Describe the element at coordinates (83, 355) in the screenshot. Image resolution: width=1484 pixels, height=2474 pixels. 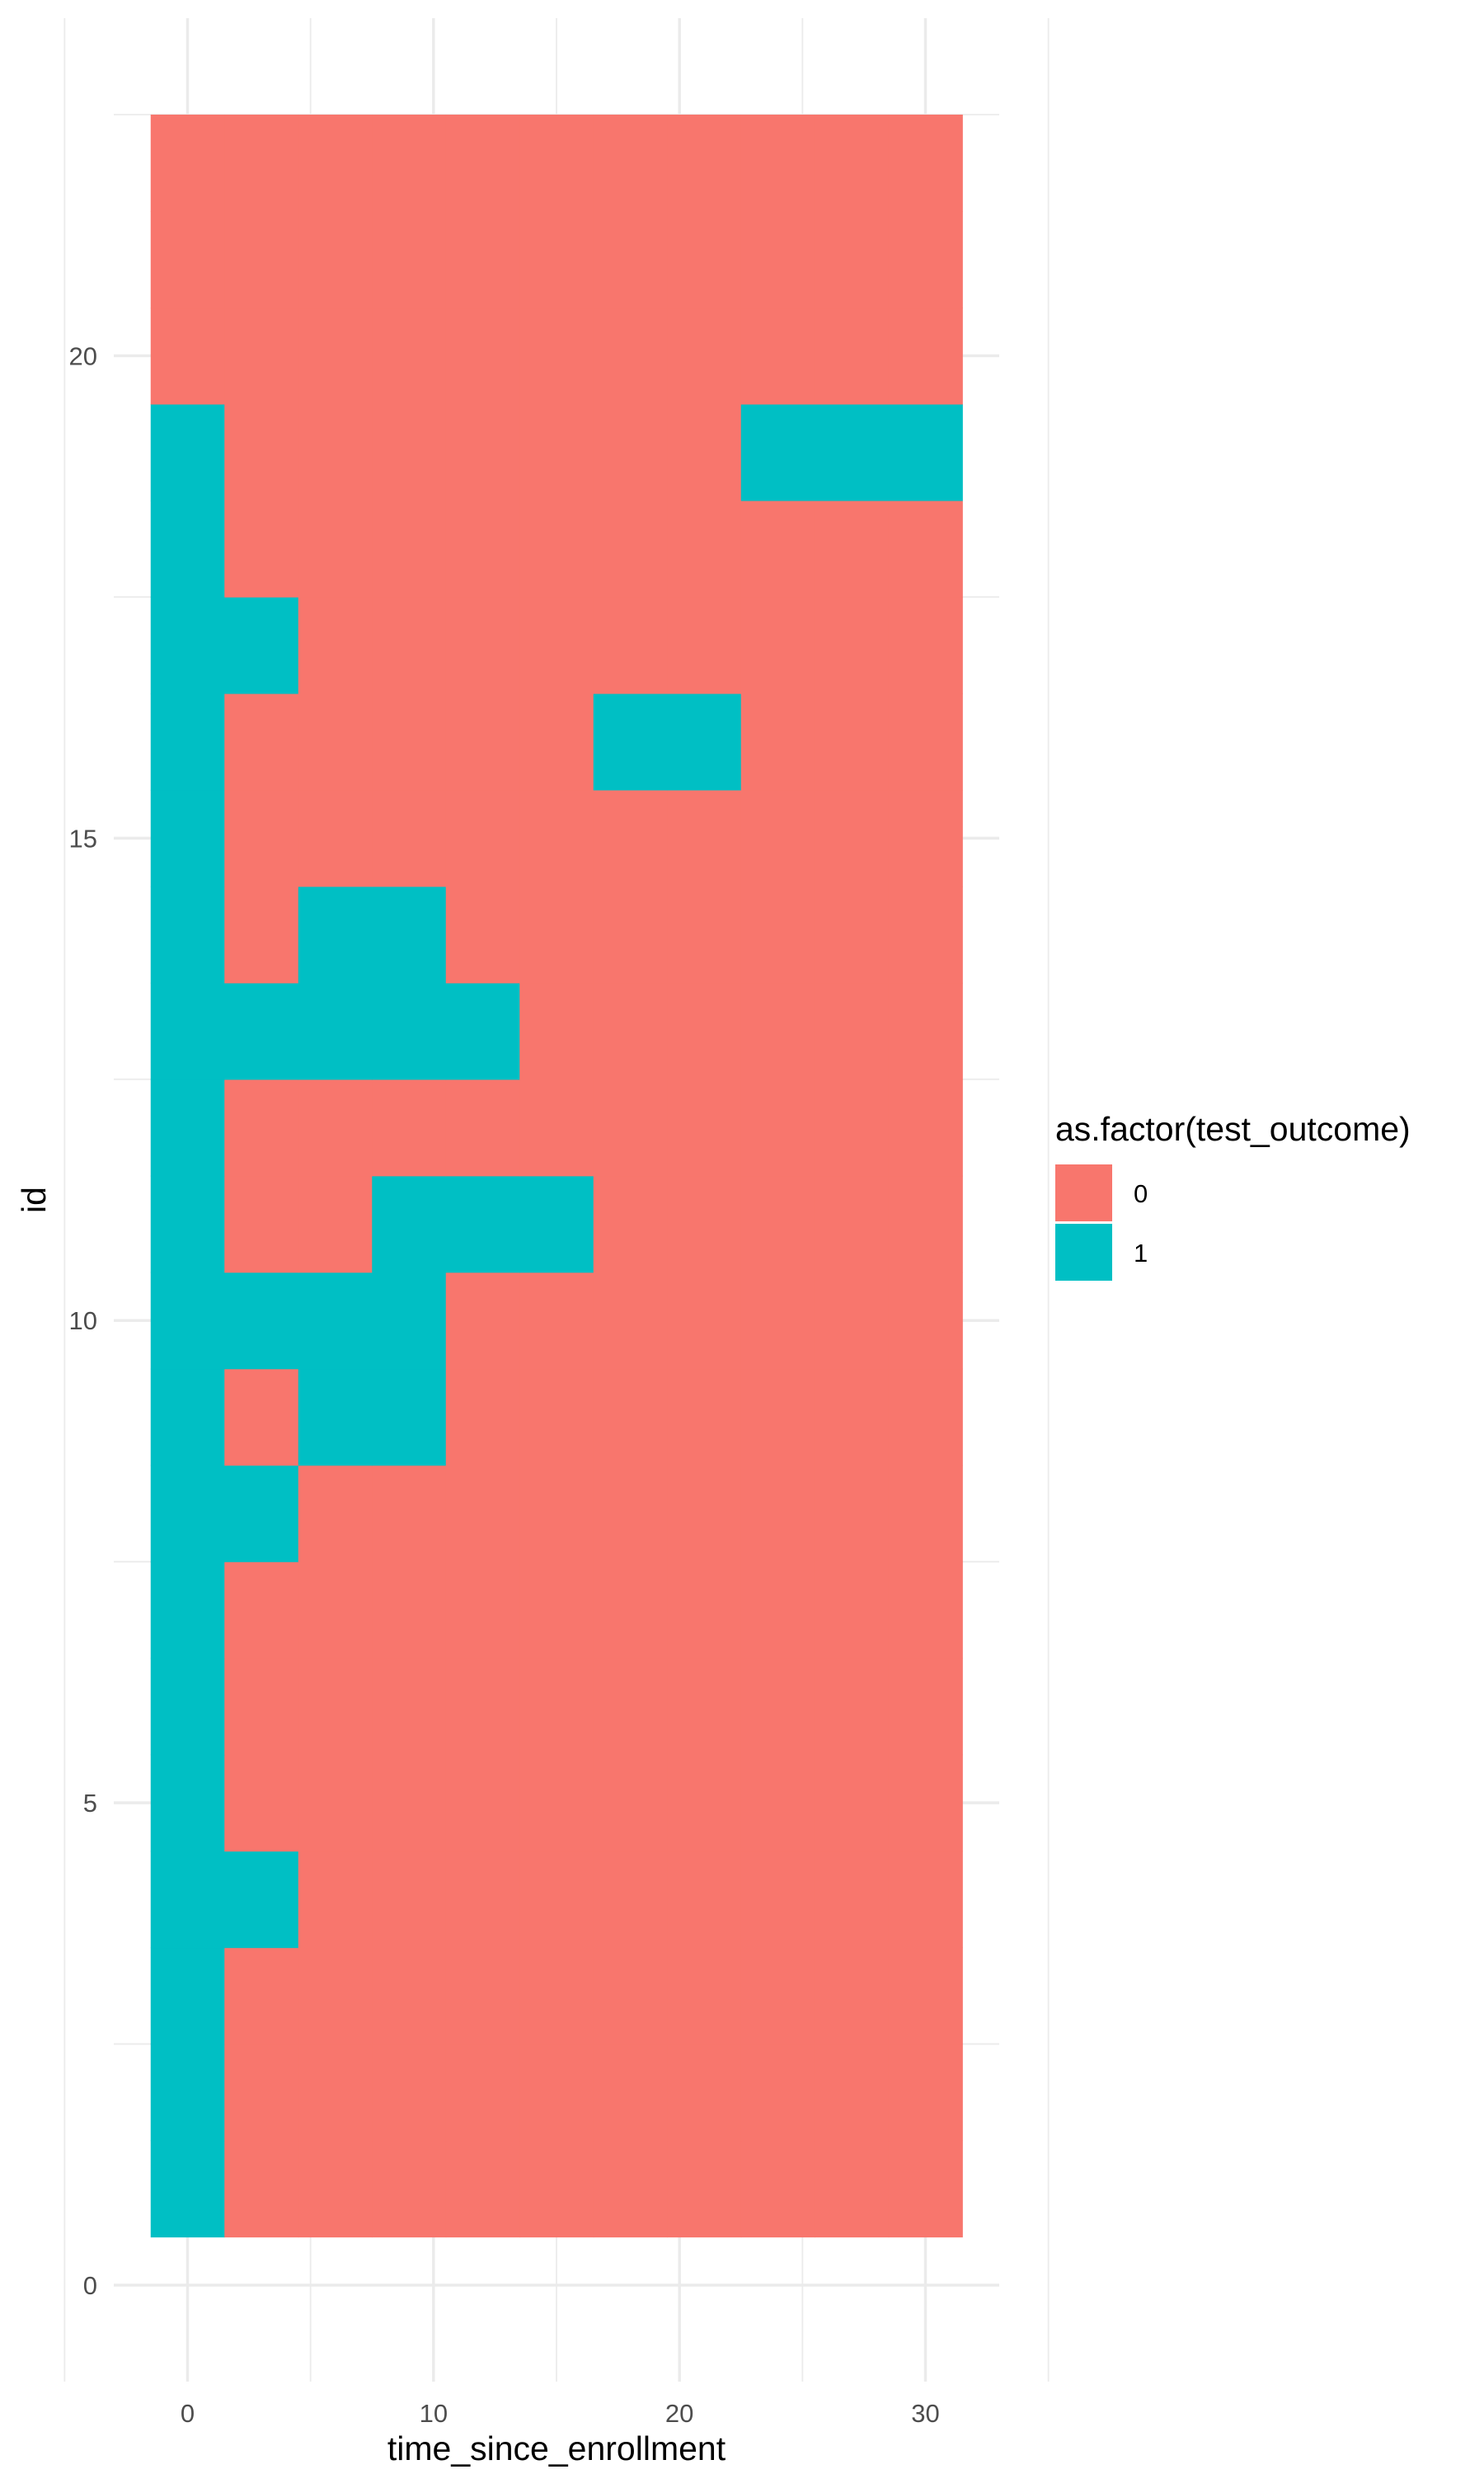
I see `y-tick-label: 20` at that location.